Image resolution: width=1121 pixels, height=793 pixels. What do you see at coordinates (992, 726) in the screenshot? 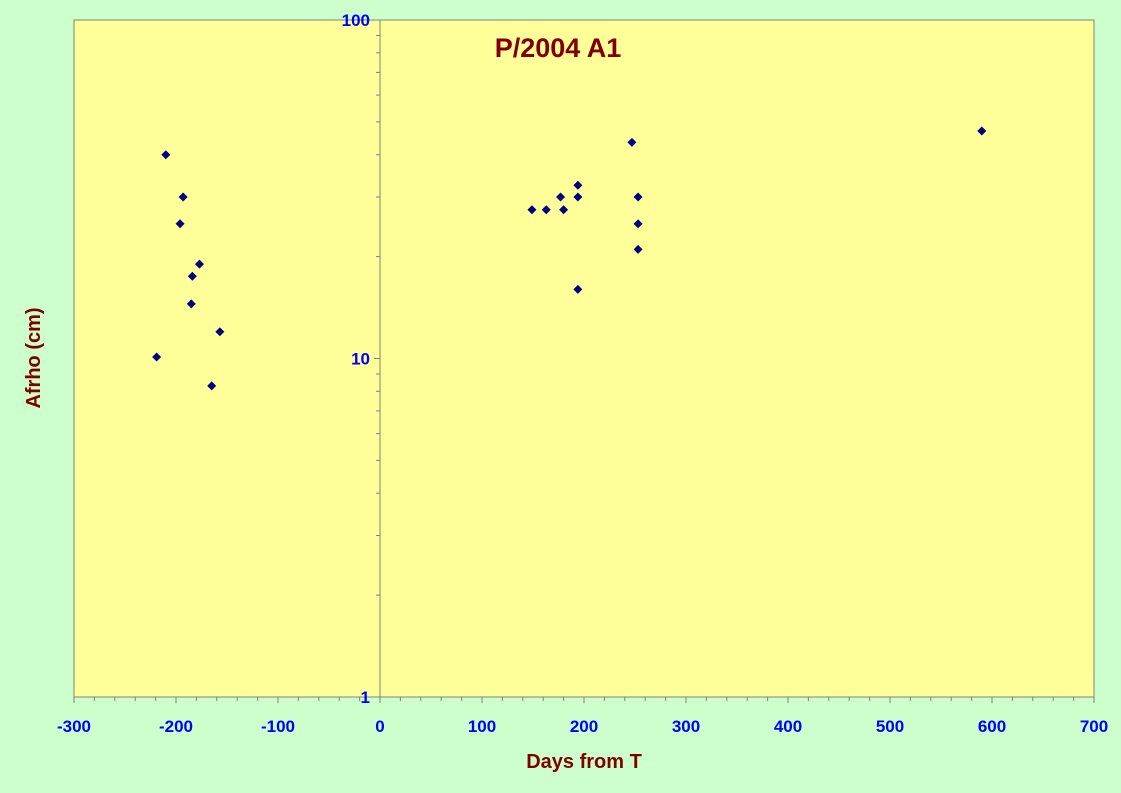
I see `x-tick-label: 600` at bounding box center [992, 726].